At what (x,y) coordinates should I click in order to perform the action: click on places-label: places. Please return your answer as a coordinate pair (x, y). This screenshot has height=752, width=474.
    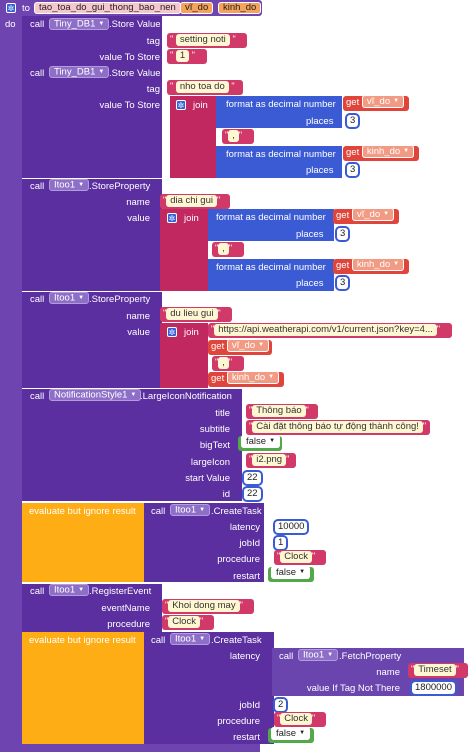
    Looking at the image, I should click on (320, 121).